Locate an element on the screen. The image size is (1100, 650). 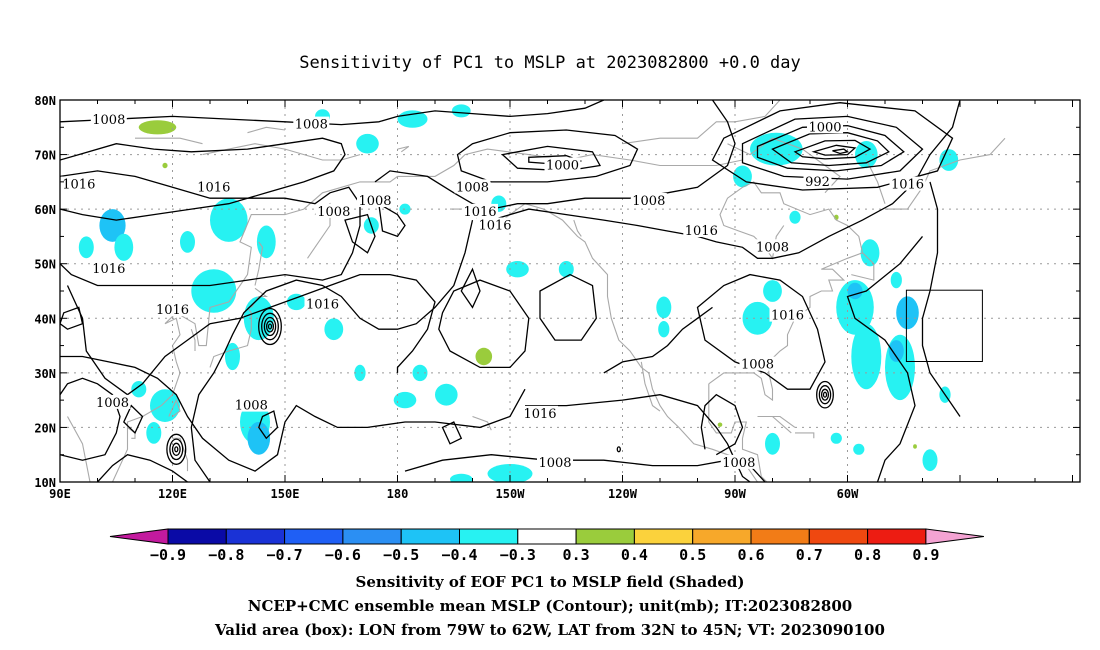
lon-tick-label: 180 is located at coordinates (398, 494).